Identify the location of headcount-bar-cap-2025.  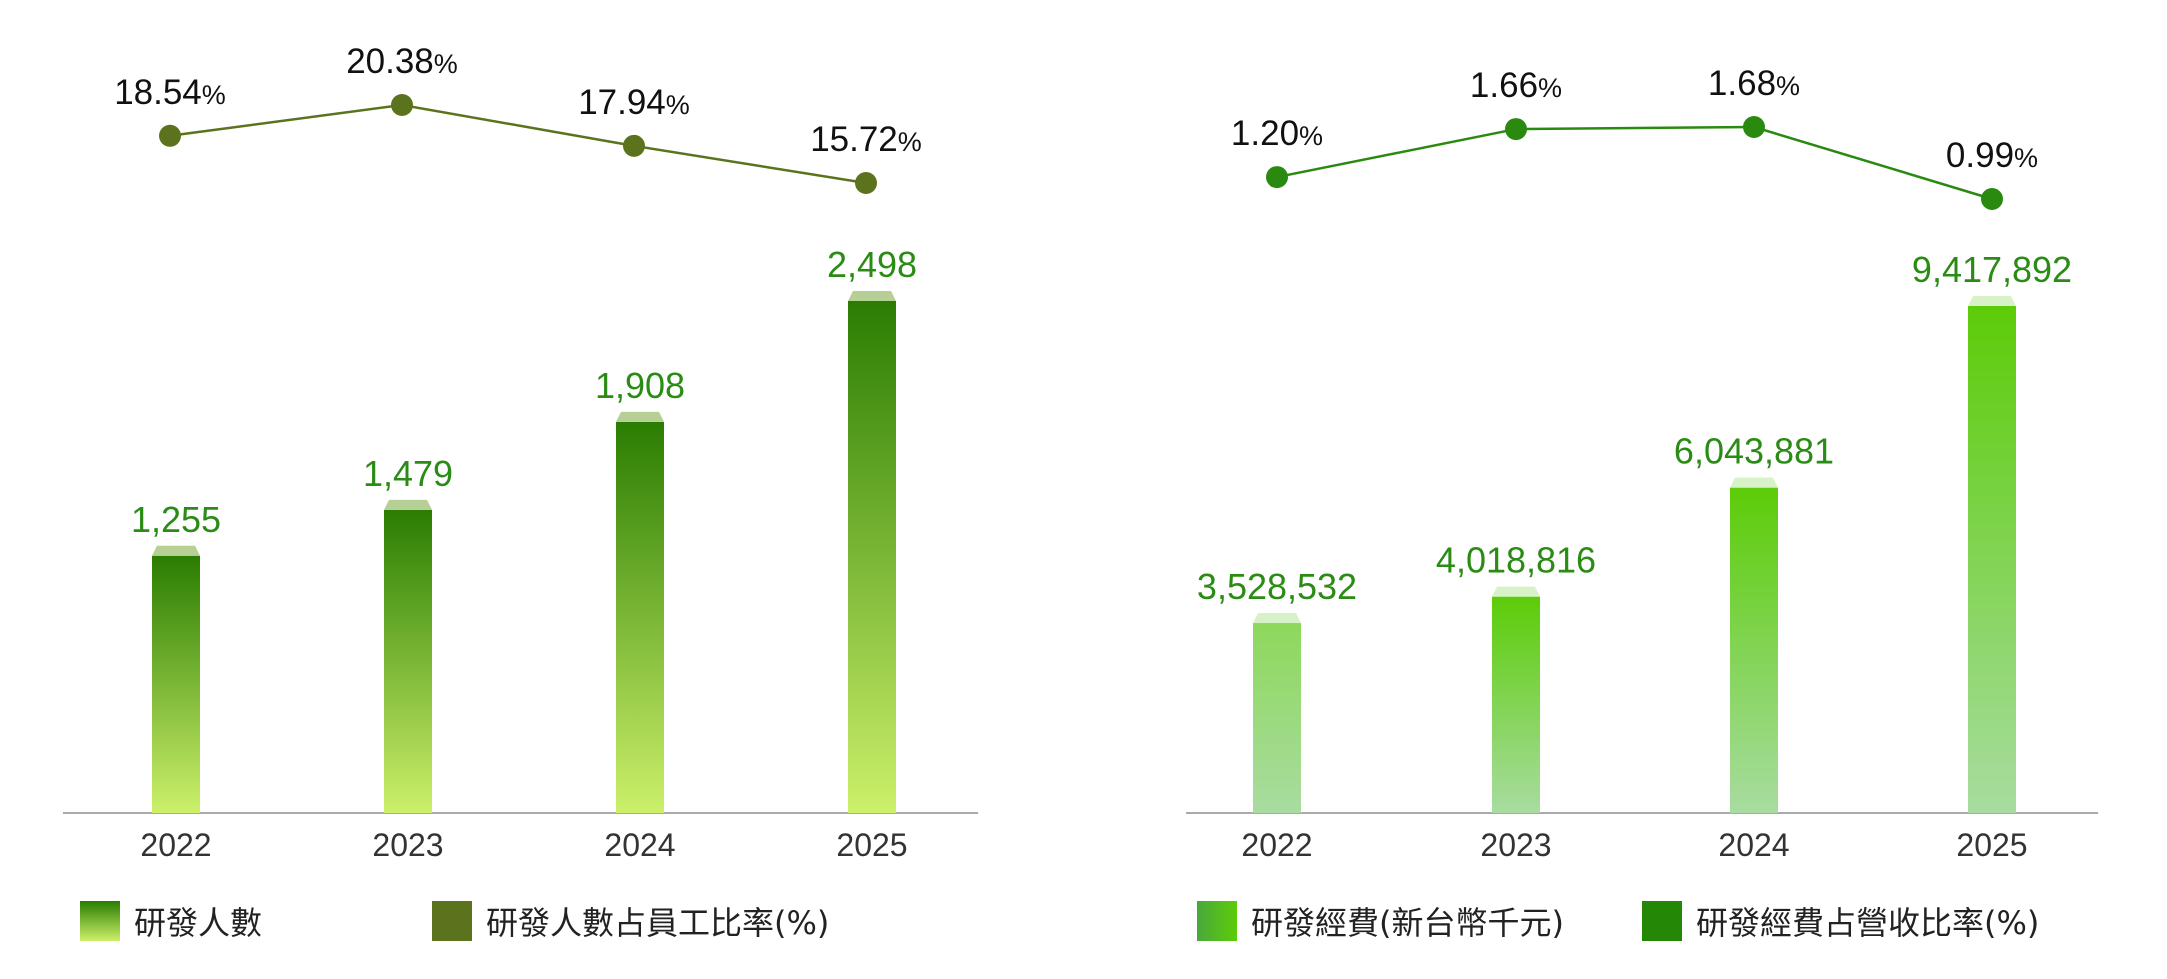
(872, 296).